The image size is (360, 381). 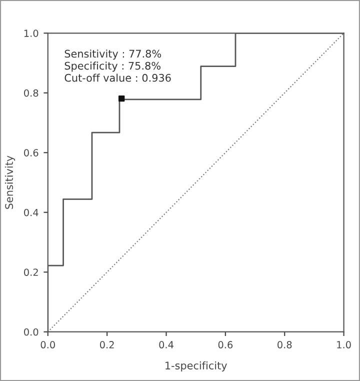 What do you see at coordinates (47, 344) in the screenshot?
I see `x-tick-label: 0.0` at bounding box center [47, 344].